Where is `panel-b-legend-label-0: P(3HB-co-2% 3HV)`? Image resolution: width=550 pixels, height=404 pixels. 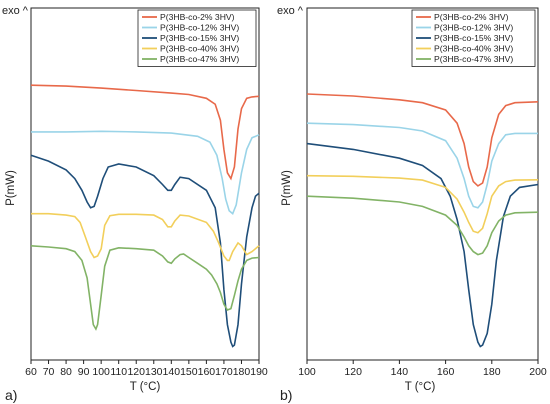 panel-b-legend-label-0: P(3HB-co-2% 3HV) is located at coordinates (471, 17).